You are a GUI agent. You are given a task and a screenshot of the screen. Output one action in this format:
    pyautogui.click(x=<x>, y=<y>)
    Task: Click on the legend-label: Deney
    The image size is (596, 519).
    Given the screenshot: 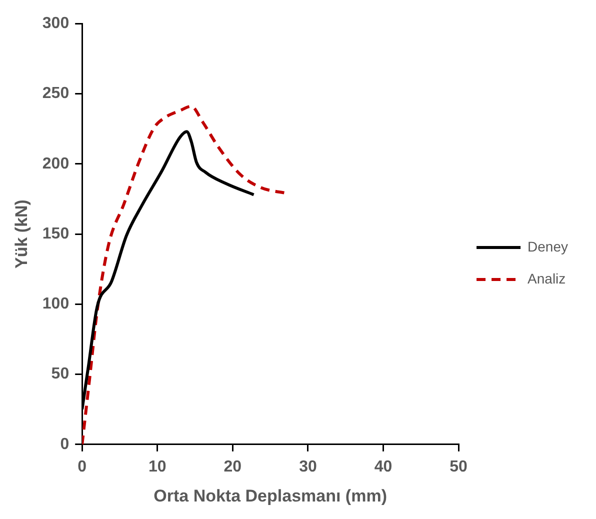 What is the action you would take?
    pyautogui.click(x=548, y=246)
    